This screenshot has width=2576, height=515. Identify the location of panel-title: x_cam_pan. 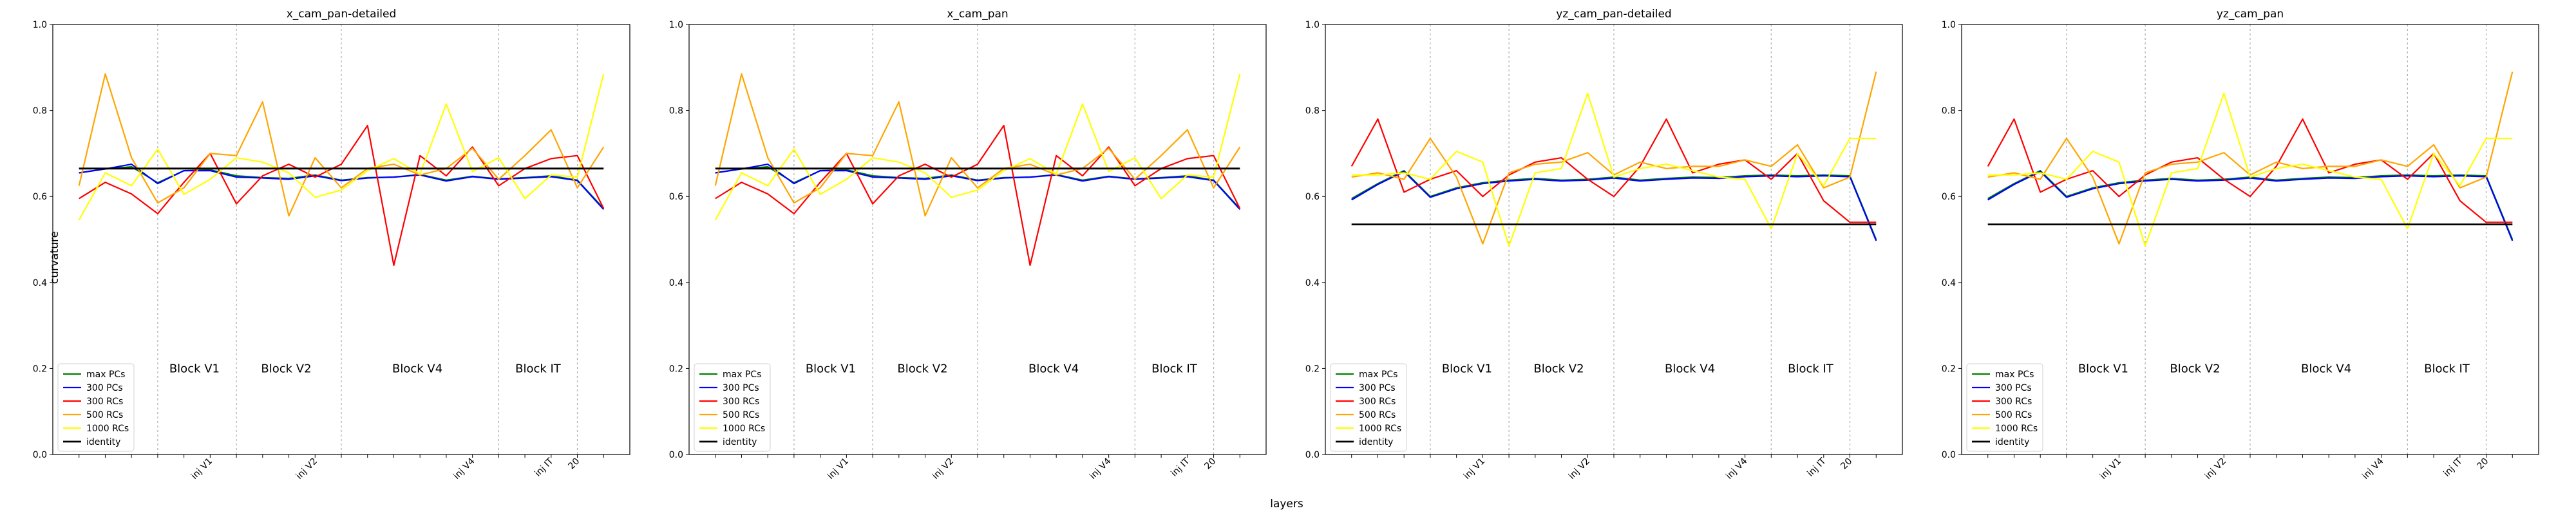
(977, 15).